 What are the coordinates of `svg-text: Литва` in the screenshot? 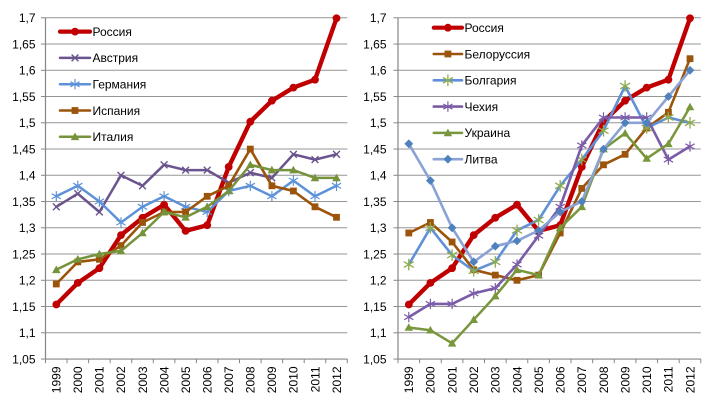 It's located at (481, 160).